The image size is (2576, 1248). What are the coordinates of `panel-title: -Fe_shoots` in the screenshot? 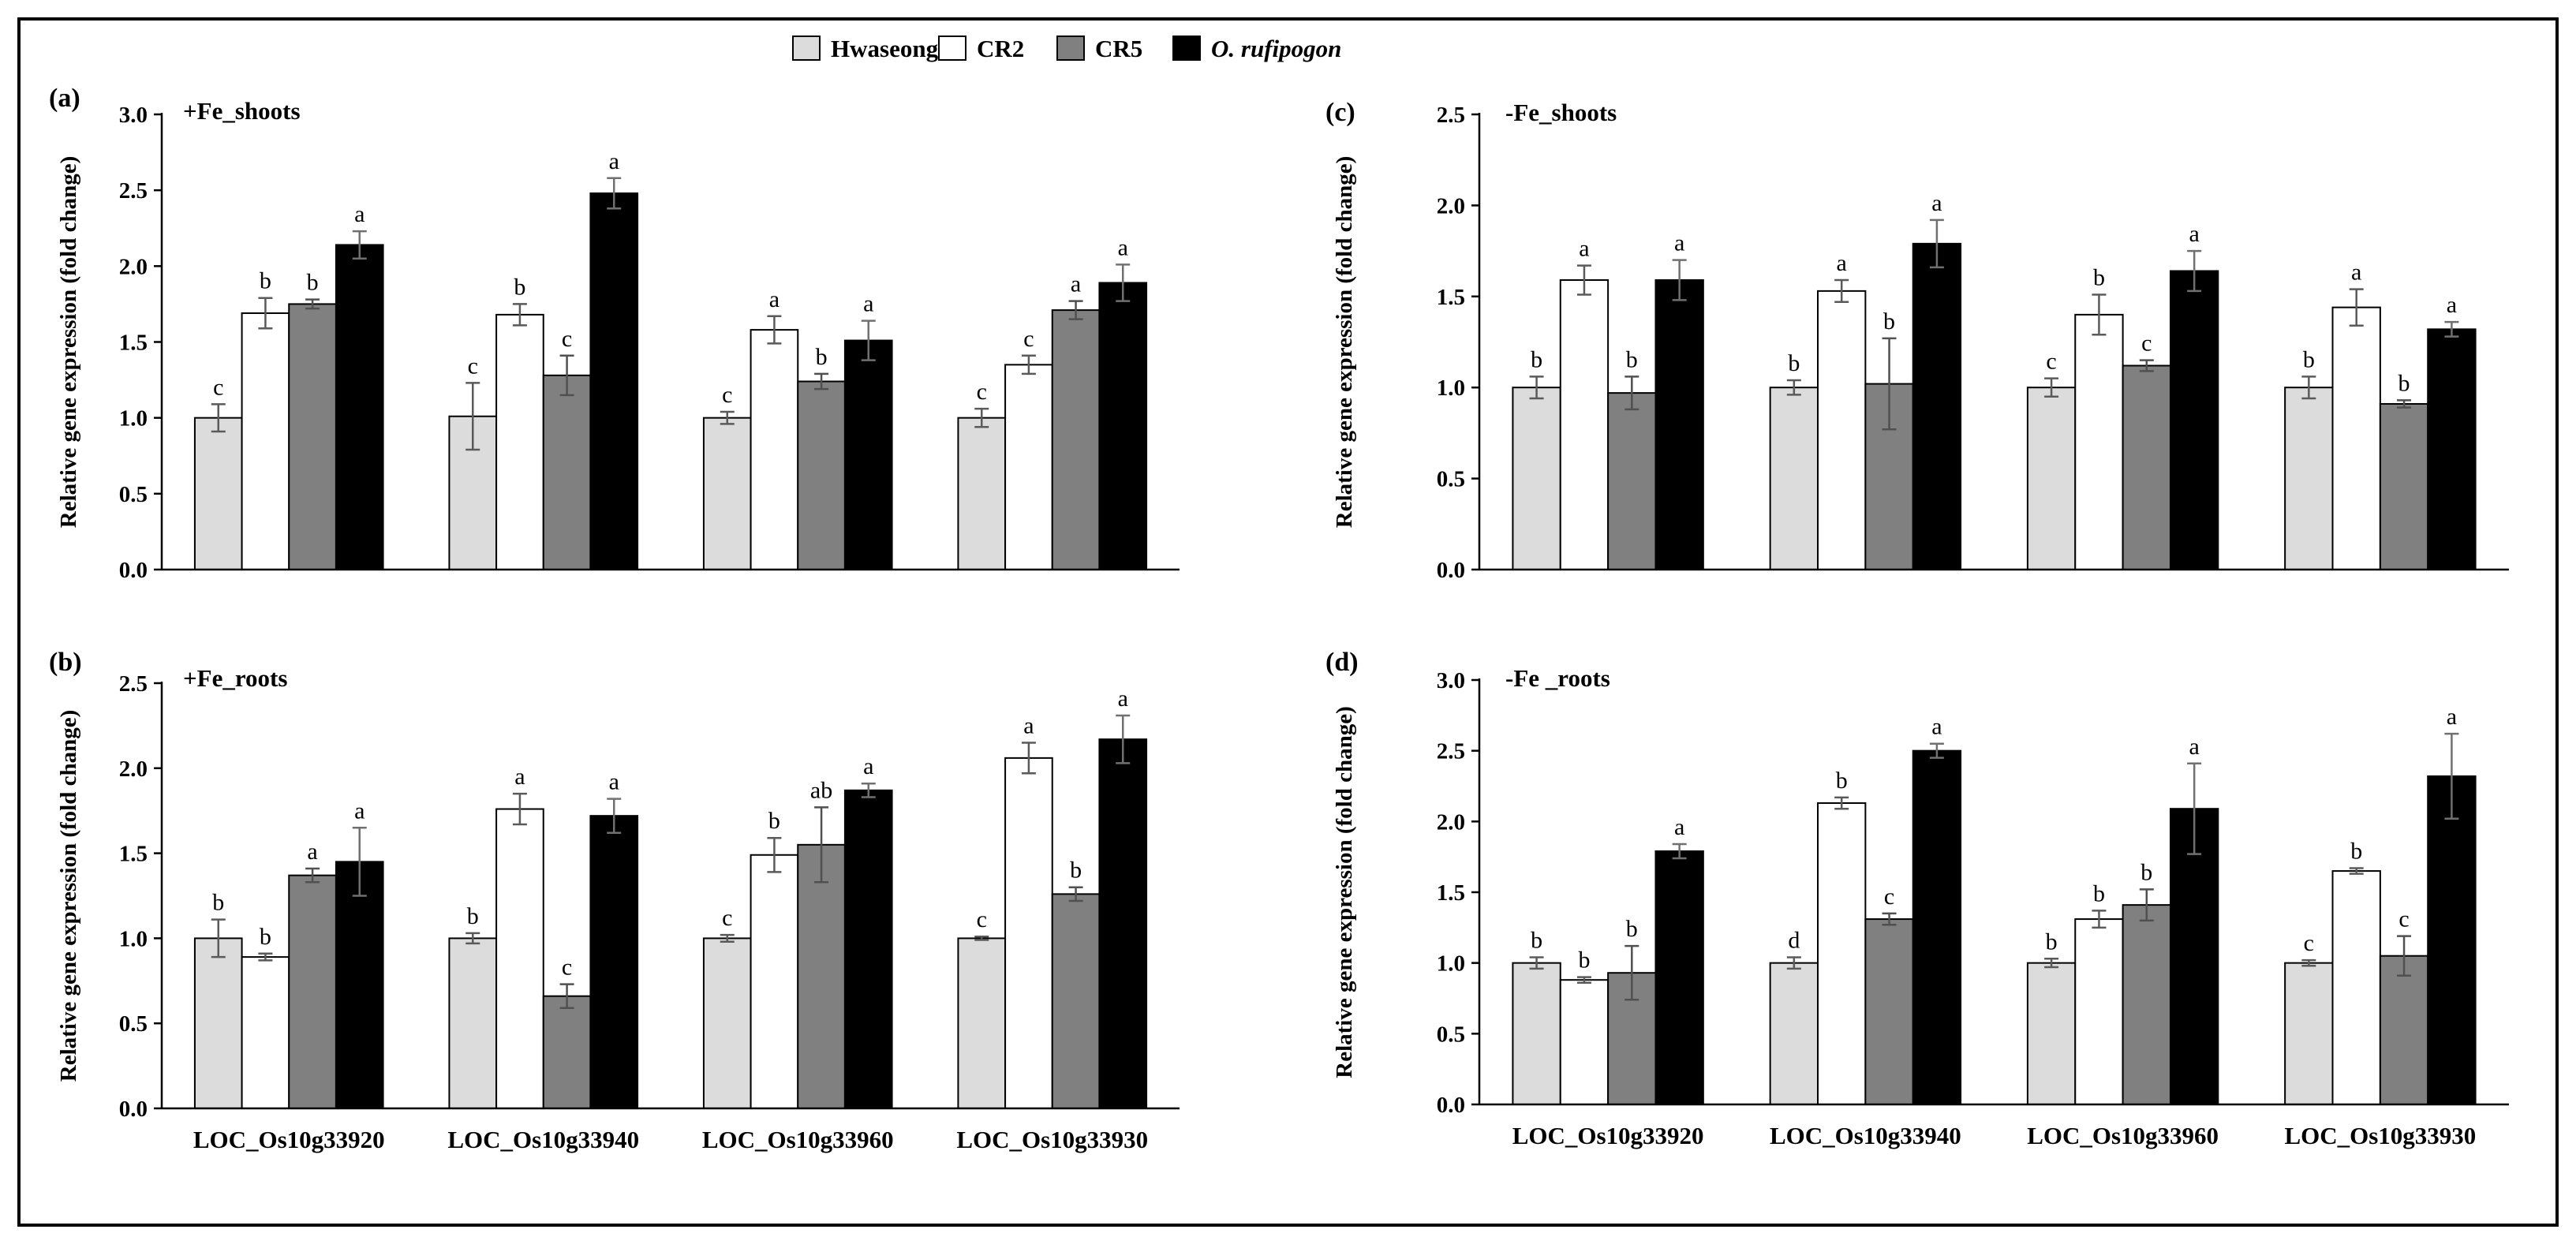 It's located at (1561, 112).